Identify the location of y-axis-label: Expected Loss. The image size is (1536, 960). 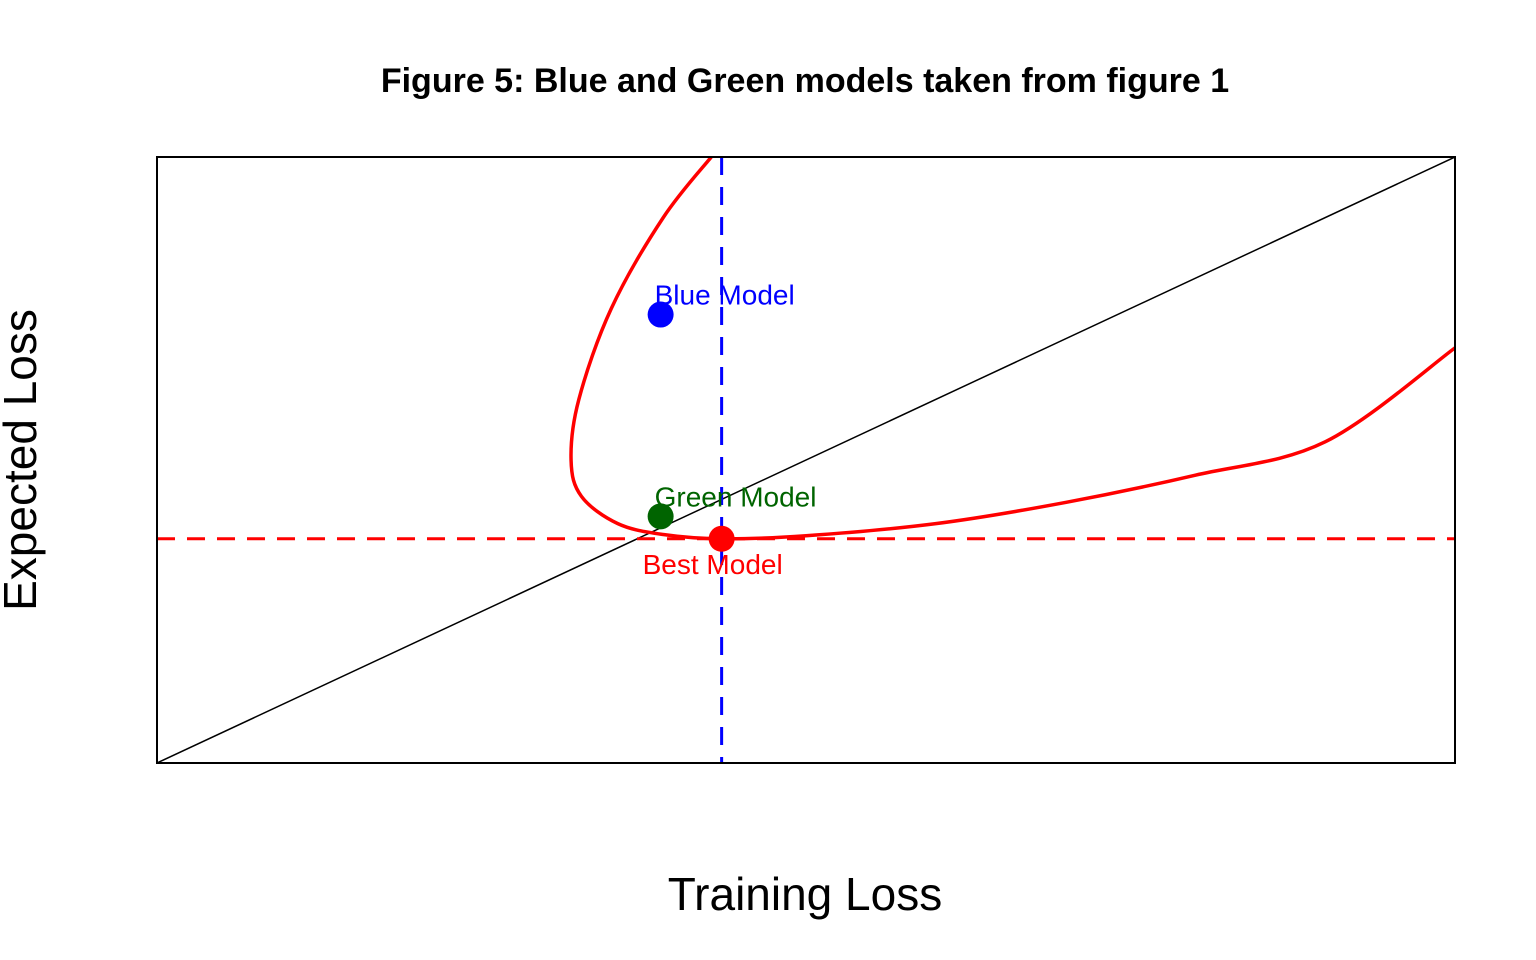
(23, 460).